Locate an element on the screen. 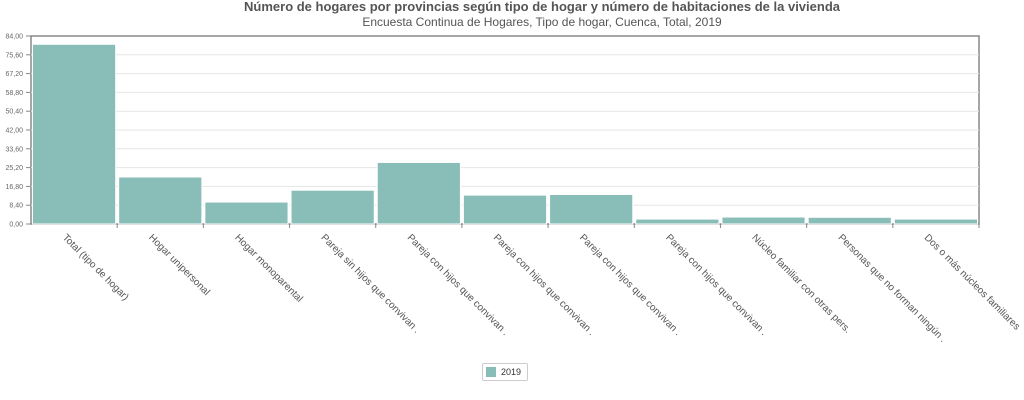  y-tick-label: 25,20 is located at coordinates (14, 168).